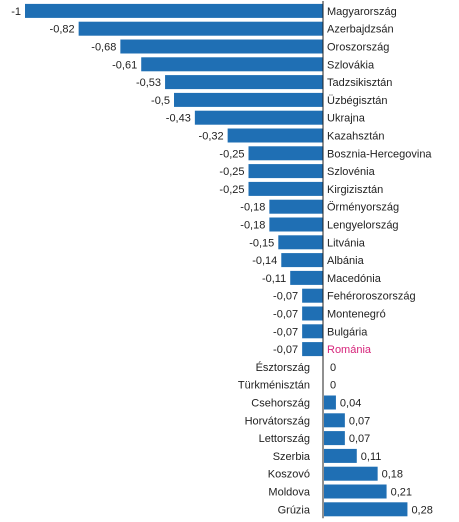 The height and width of the screenshot is (522, 459). I want to click on category-label-oroszorszag: Oroszország, so click(358, 48).